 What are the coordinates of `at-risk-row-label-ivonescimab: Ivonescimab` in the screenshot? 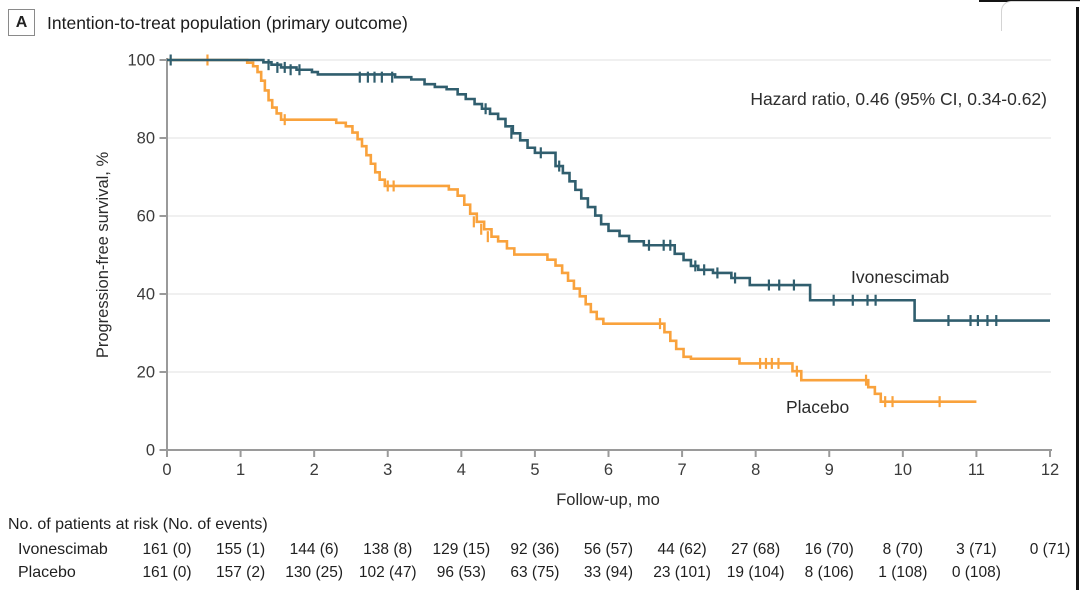 It's located at (63, 549).